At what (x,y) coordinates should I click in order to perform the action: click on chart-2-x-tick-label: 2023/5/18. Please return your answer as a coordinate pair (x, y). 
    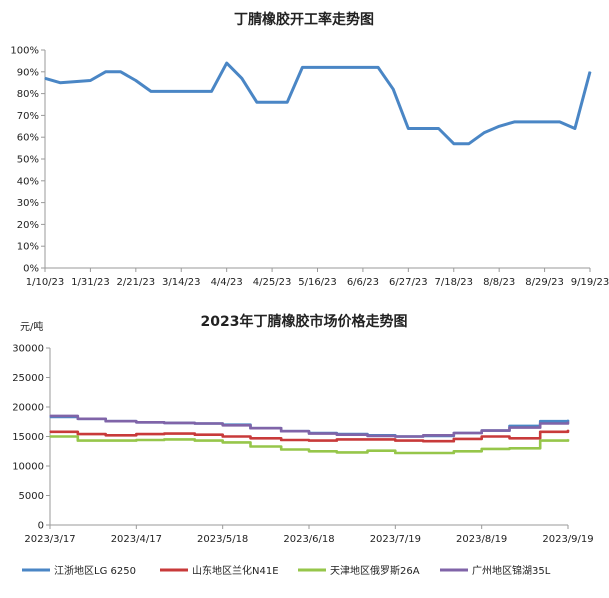
    Looking at the image, I should click on (222, 539).